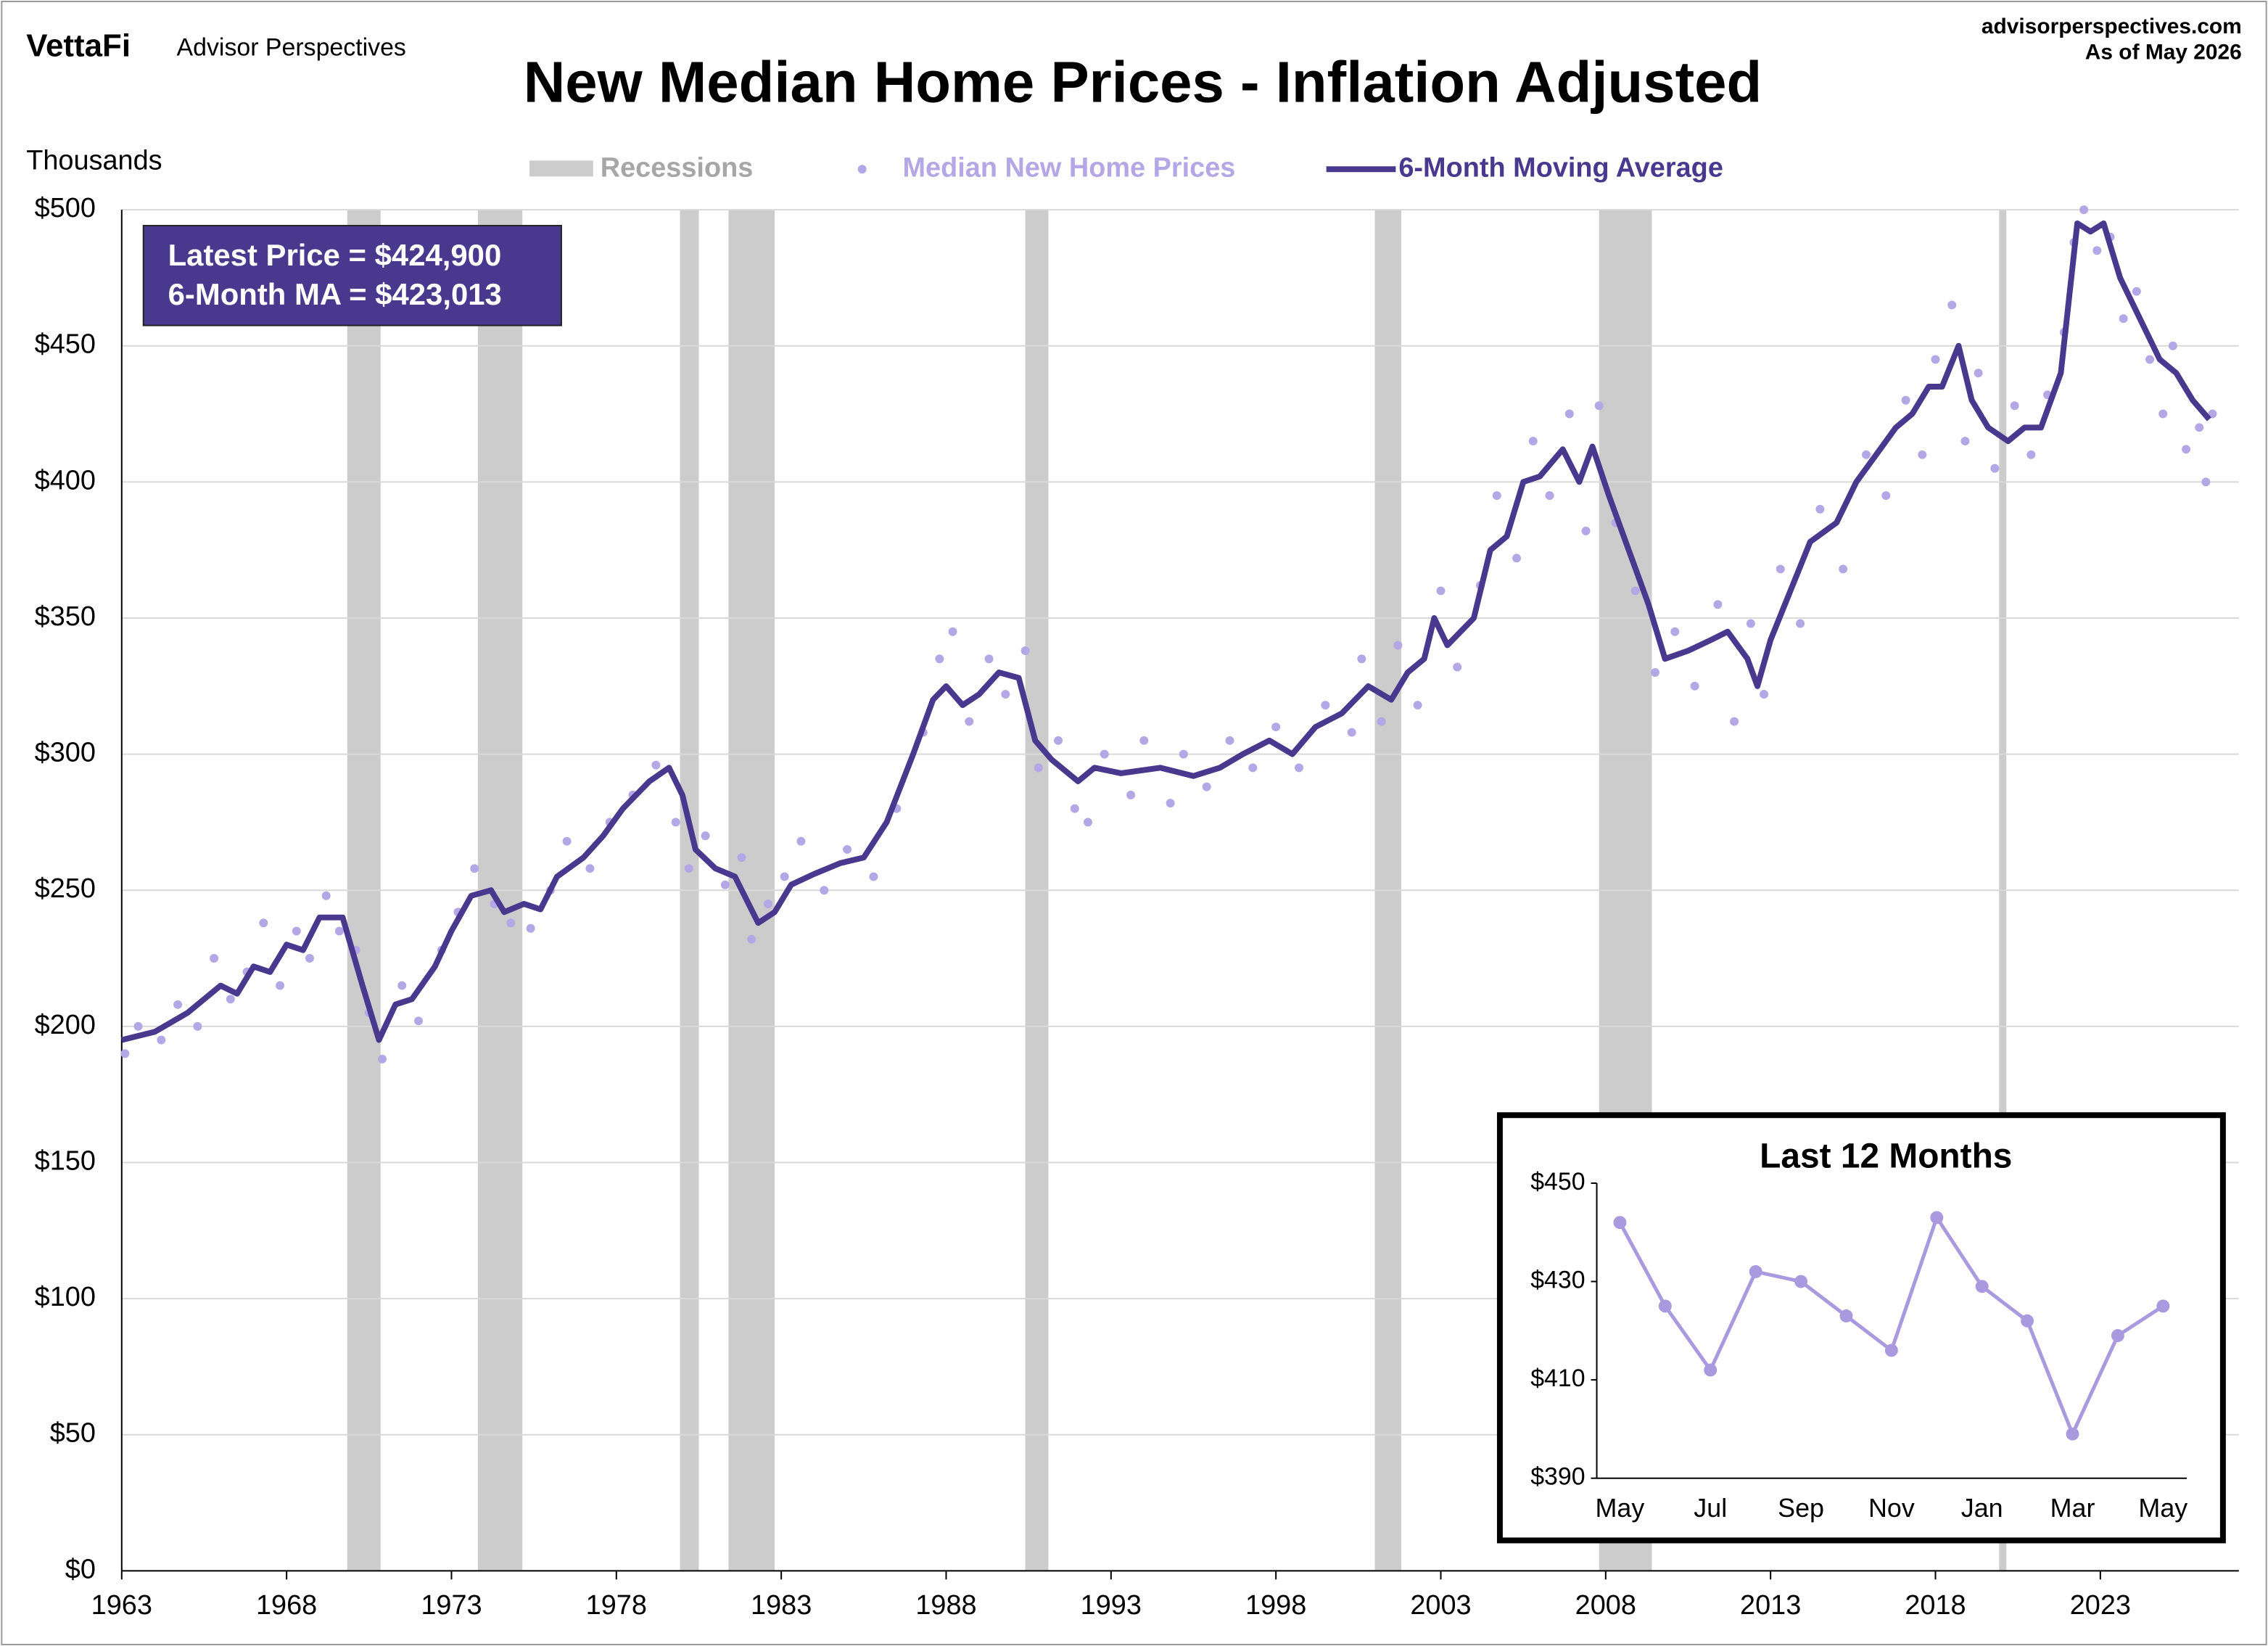  I want to click on inset-y-tick-label: $430, so click(1557, 1280).